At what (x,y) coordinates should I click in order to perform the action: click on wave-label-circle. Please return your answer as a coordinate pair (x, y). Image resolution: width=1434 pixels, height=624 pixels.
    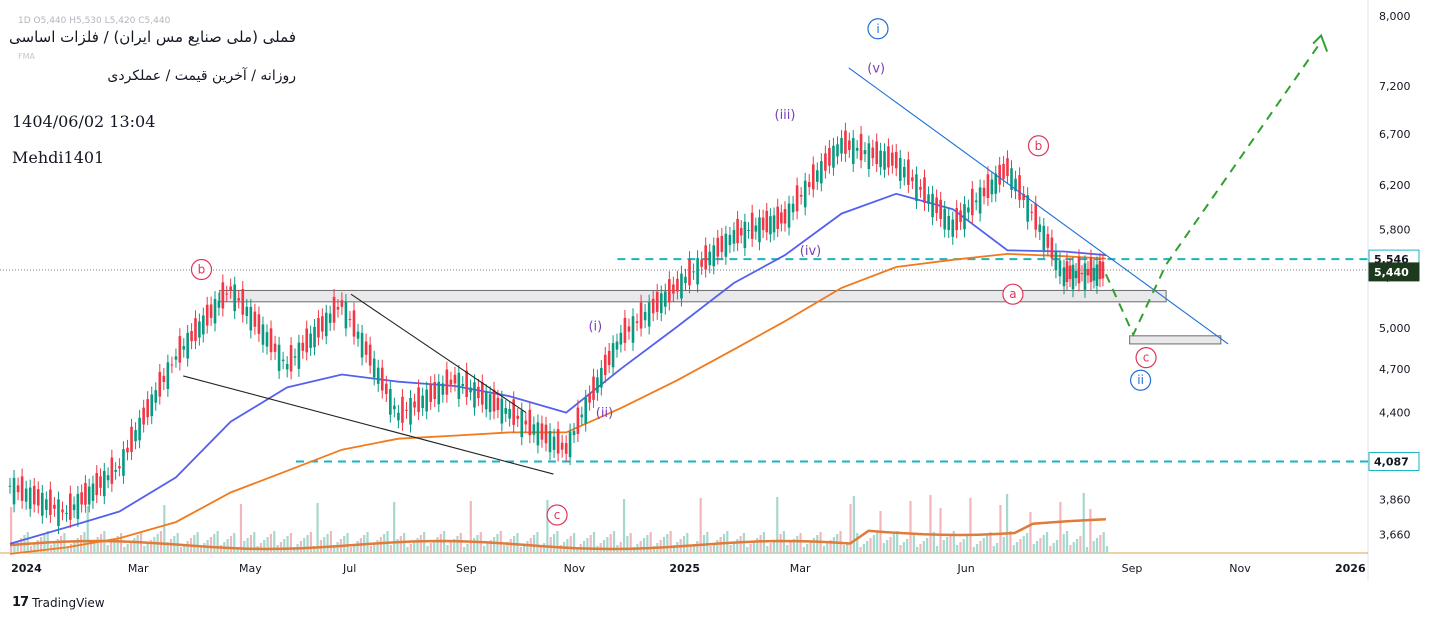
    Looking at the image, I should click on (201, 269).